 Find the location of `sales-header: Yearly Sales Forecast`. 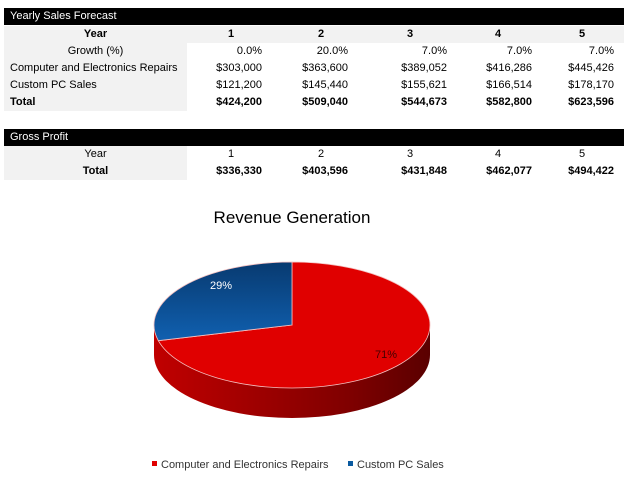

sales-header: Yearly Sales Forecast is located at coordinates (314, 16).